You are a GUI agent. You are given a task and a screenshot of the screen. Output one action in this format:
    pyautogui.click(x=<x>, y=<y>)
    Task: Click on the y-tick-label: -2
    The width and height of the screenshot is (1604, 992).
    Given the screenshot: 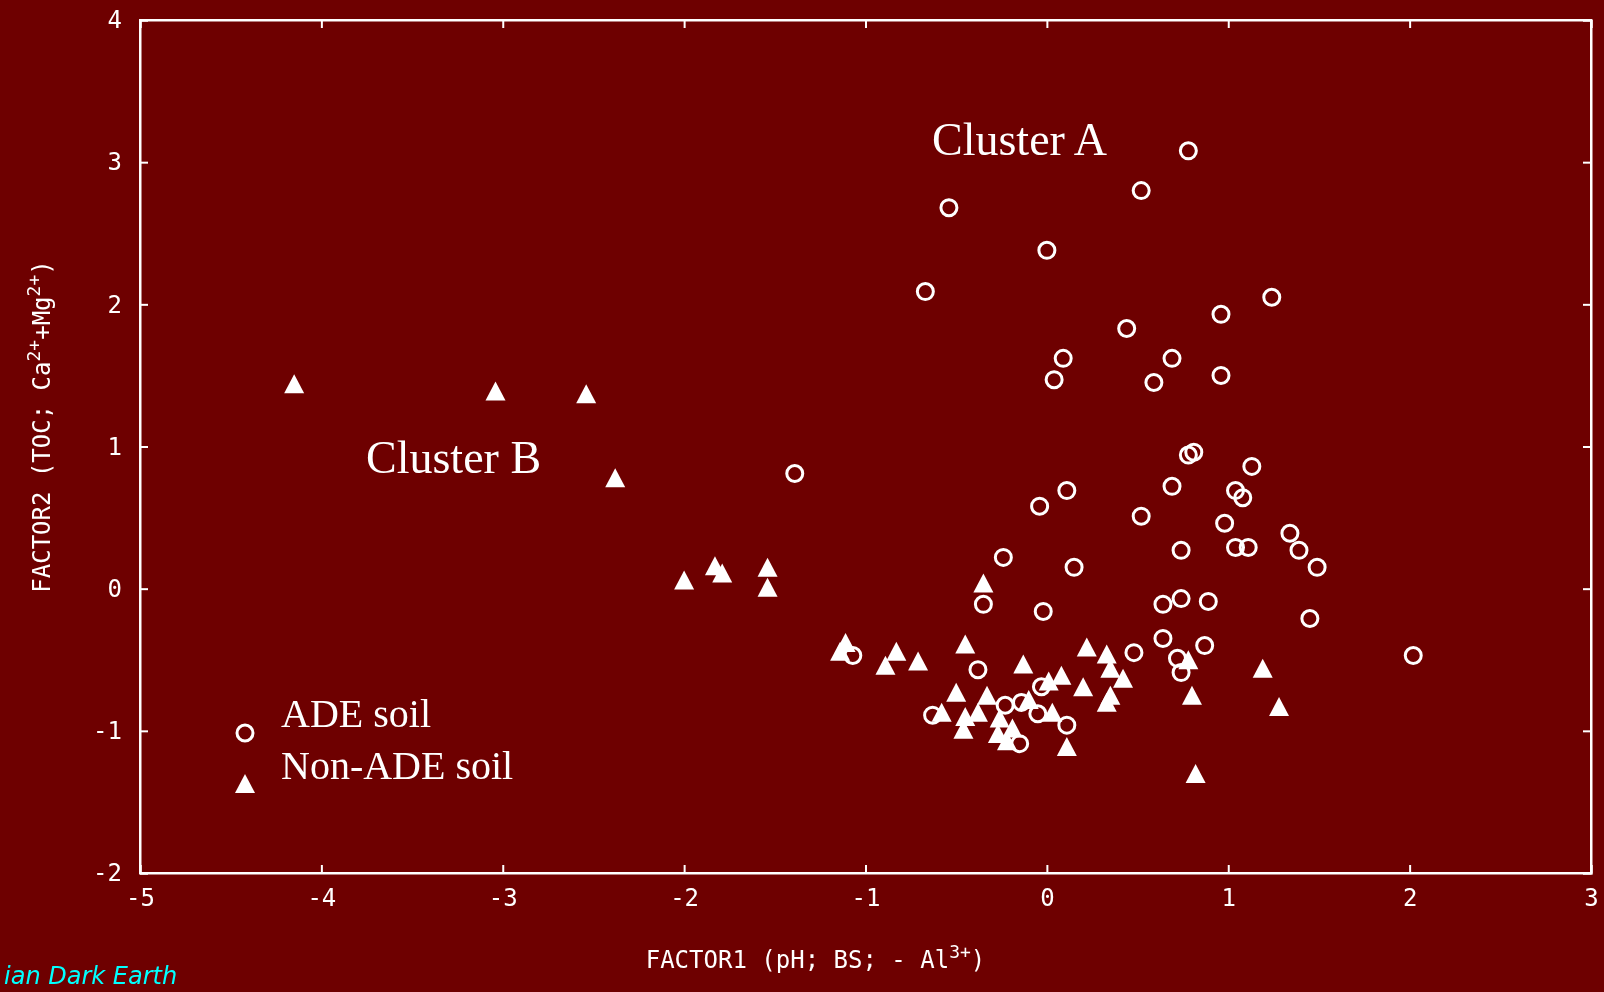 What is the action you would take?
    pyautogui.click(x=107, y=873)
    